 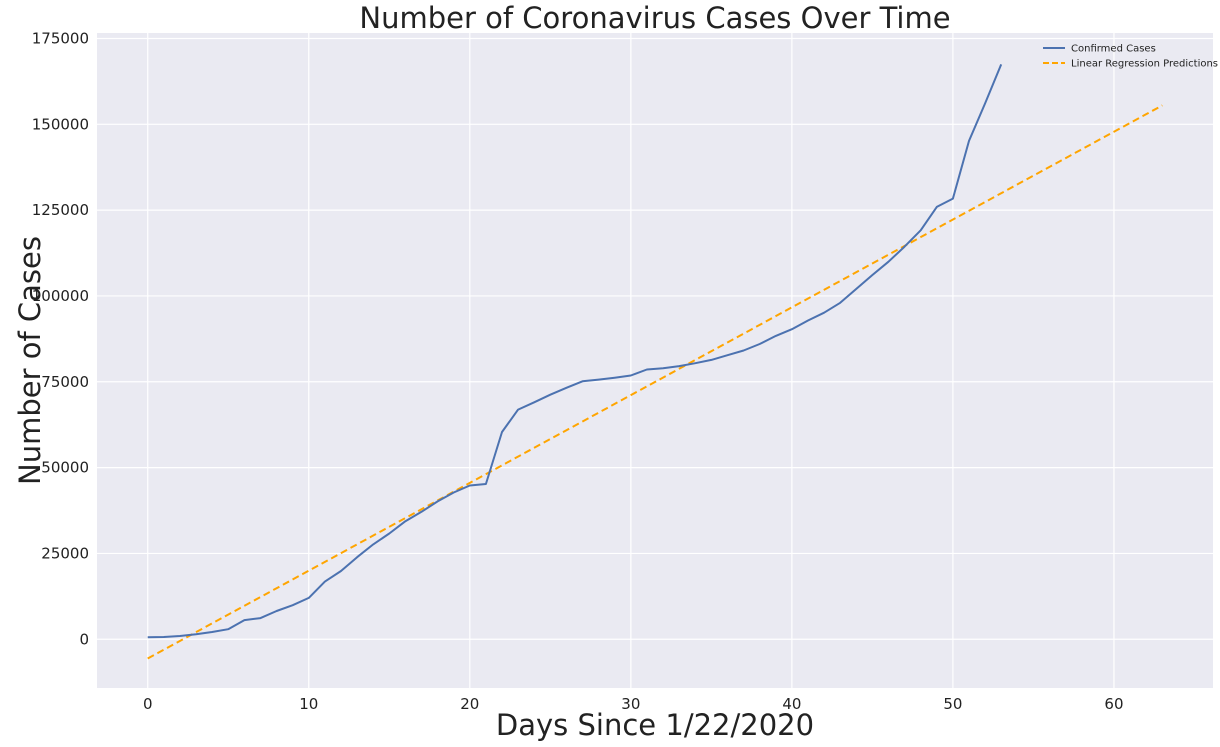 What do you see at coordinates (654, 18) in the screenshot?
I see `chart-title: Number of Coronavirus Cases Over Time` at bounding box center [654, 18].